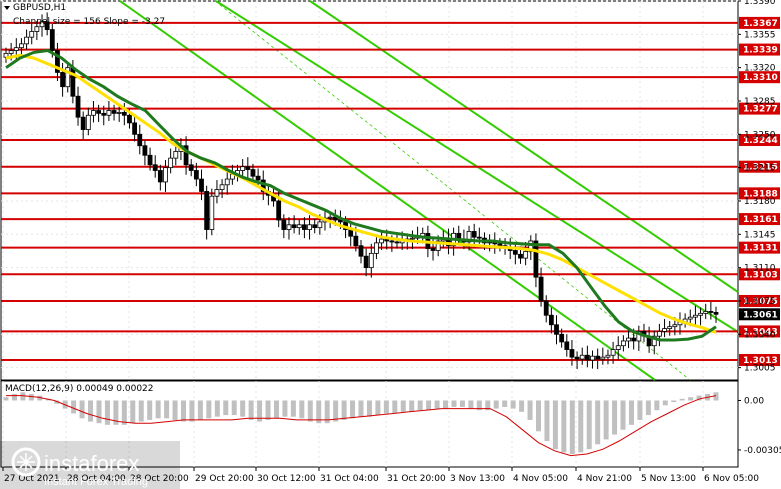 This screenshot has width=781, height=489. I want to click on price-tick-label: 1.3215, so click(760, 169).